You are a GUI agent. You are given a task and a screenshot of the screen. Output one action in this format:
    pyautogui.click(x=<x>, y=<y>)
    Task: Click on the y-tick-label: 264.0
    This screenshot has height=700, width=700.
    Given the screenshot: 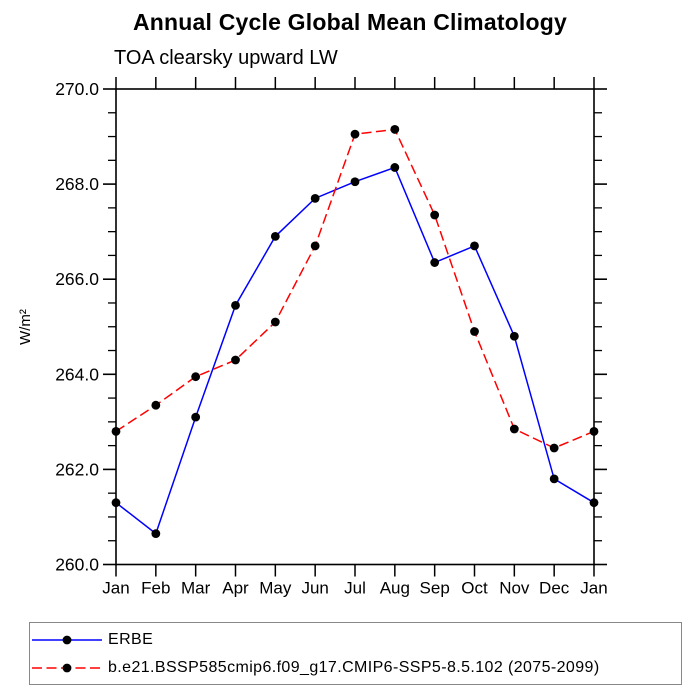 What is the action you would take?
    pyautogui.click(x=77, y=374)
    